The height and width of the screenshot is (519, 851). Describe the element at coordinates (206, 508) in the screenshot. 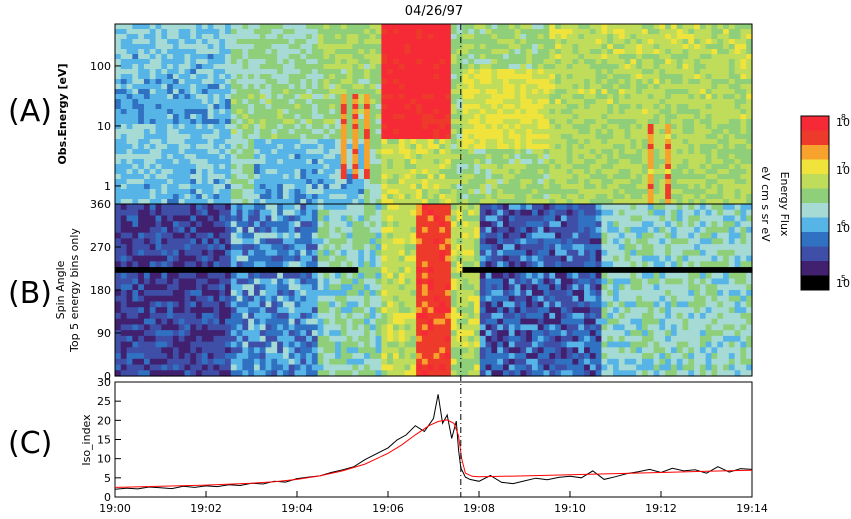

I see `panel-c-x-tick-label: 19:02` at that location.